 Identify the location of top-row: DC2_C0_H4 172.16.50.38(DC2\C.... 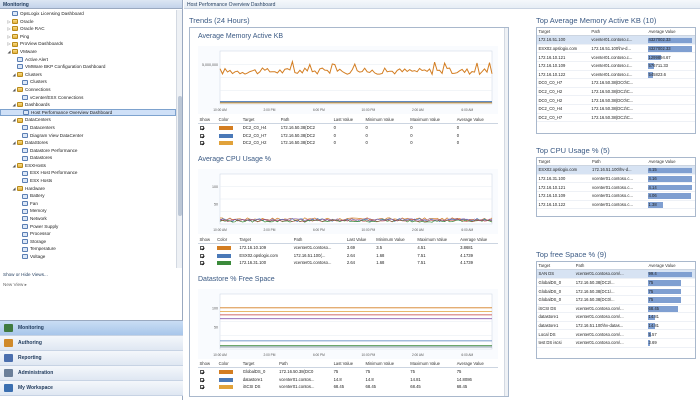
(616, 109).